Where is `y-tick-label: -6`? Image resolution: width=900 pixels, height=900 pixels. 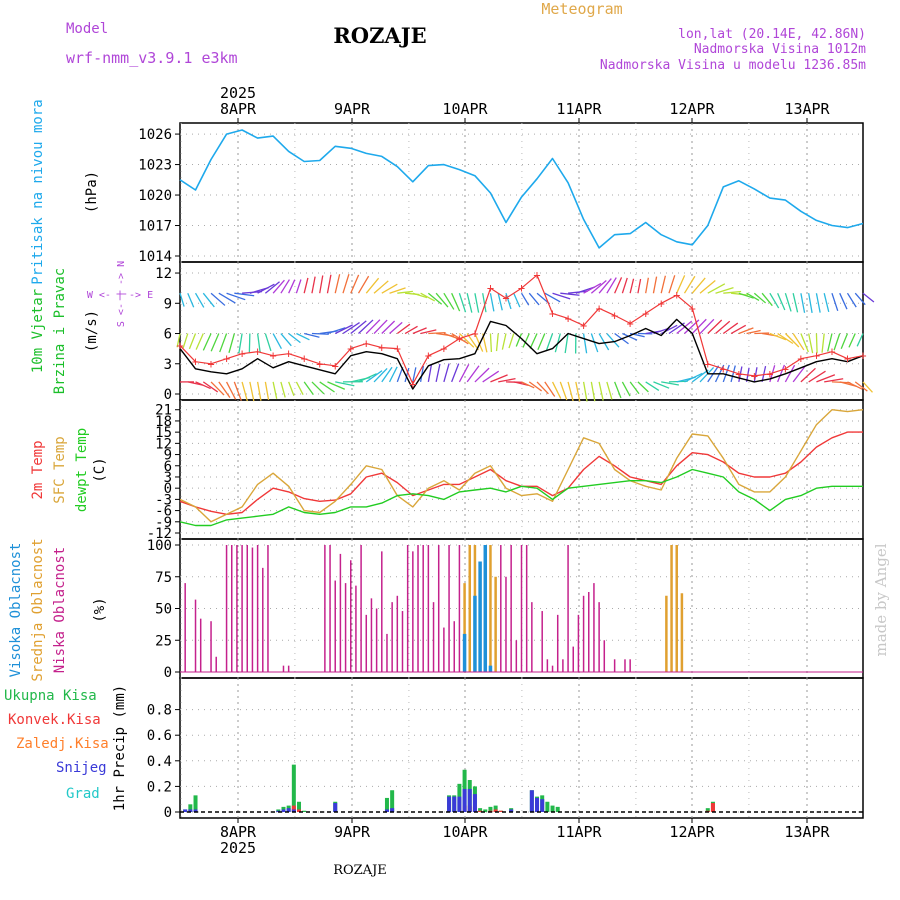 y-tick-label: -6 is located at coordinates (163, 512).